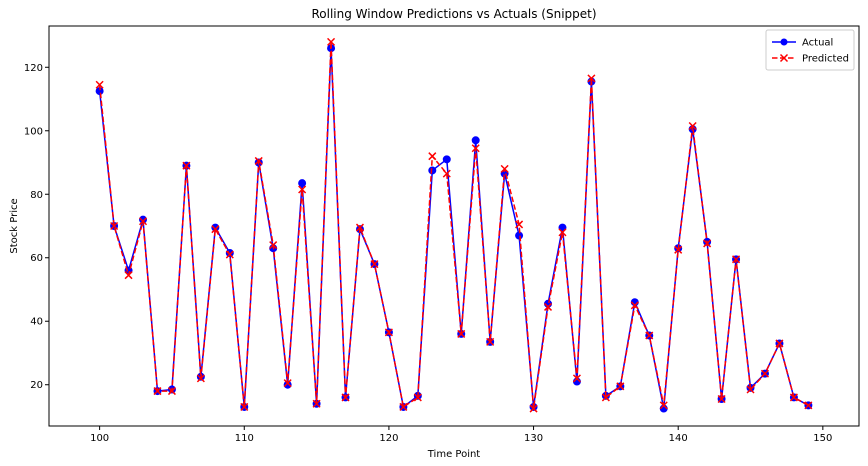 This screenshot has height=466, width=868. Describe the element at coordinates (33, 131) in the screenshot. I see `y-tick-label: 100` at that location.